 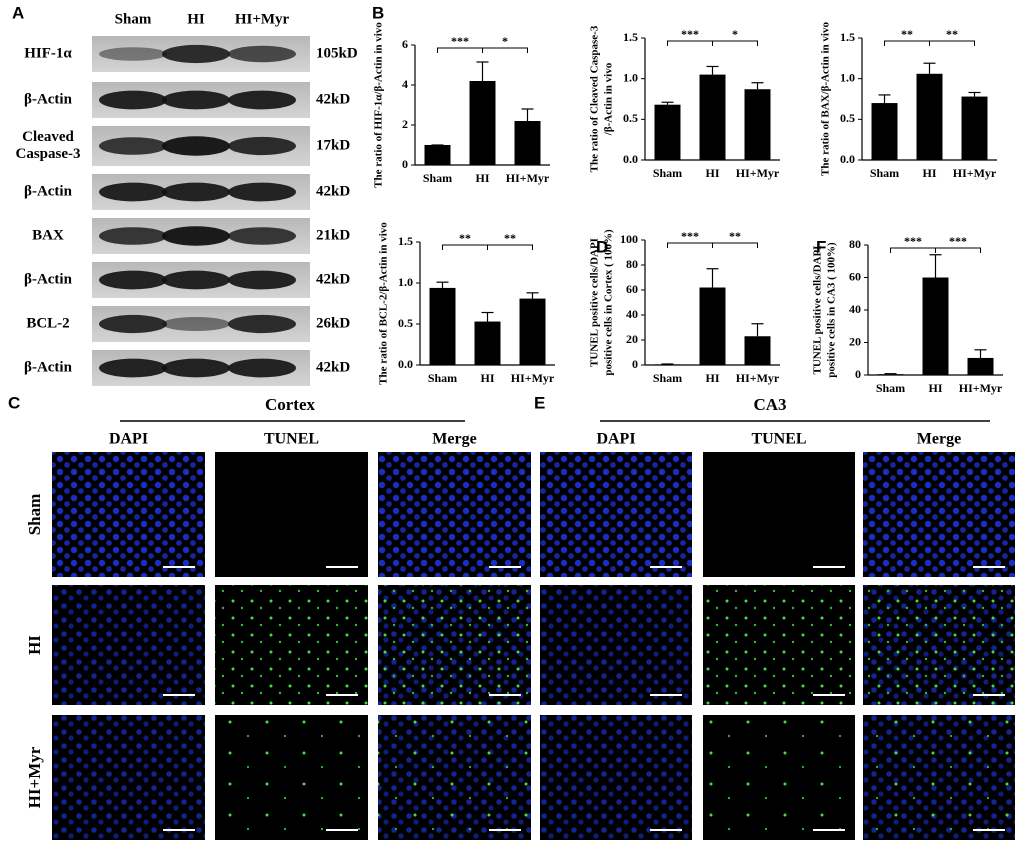 I want to click on blot-size-label: 26kD, so click(x=333, y=323).